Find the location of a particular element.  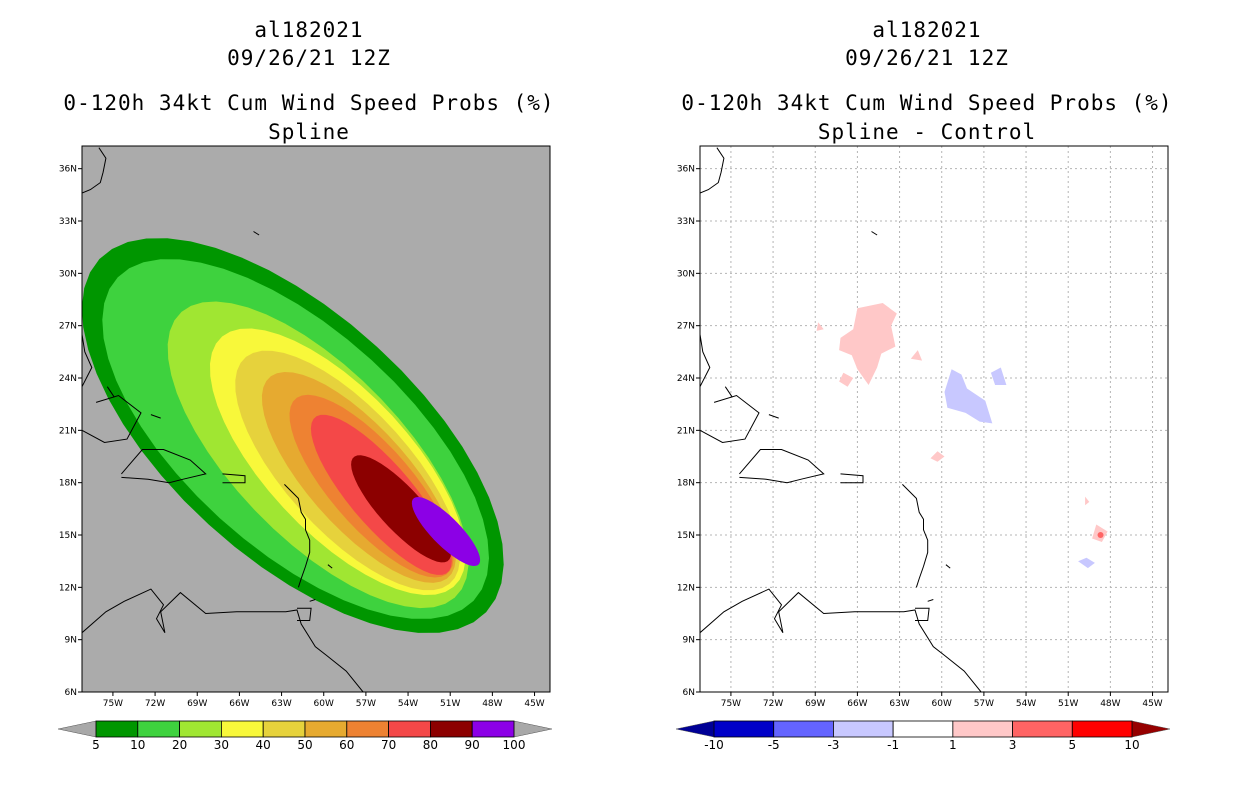

lon-label: 48W is located at coordinates (492, 704).